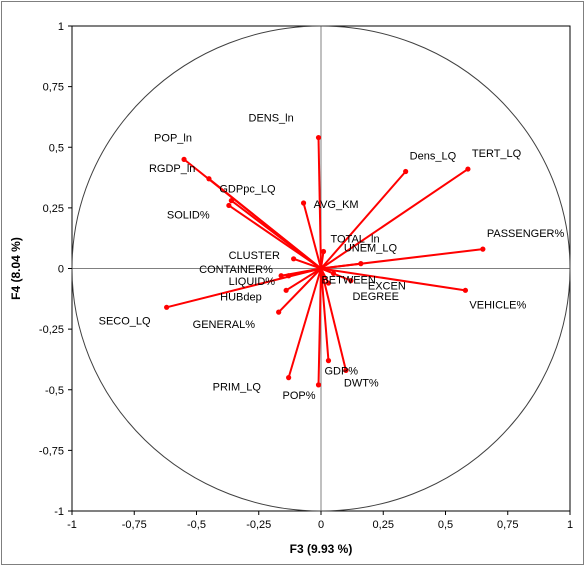  I want to click on label-passenger: PASSENGER%, so click(526, 234).